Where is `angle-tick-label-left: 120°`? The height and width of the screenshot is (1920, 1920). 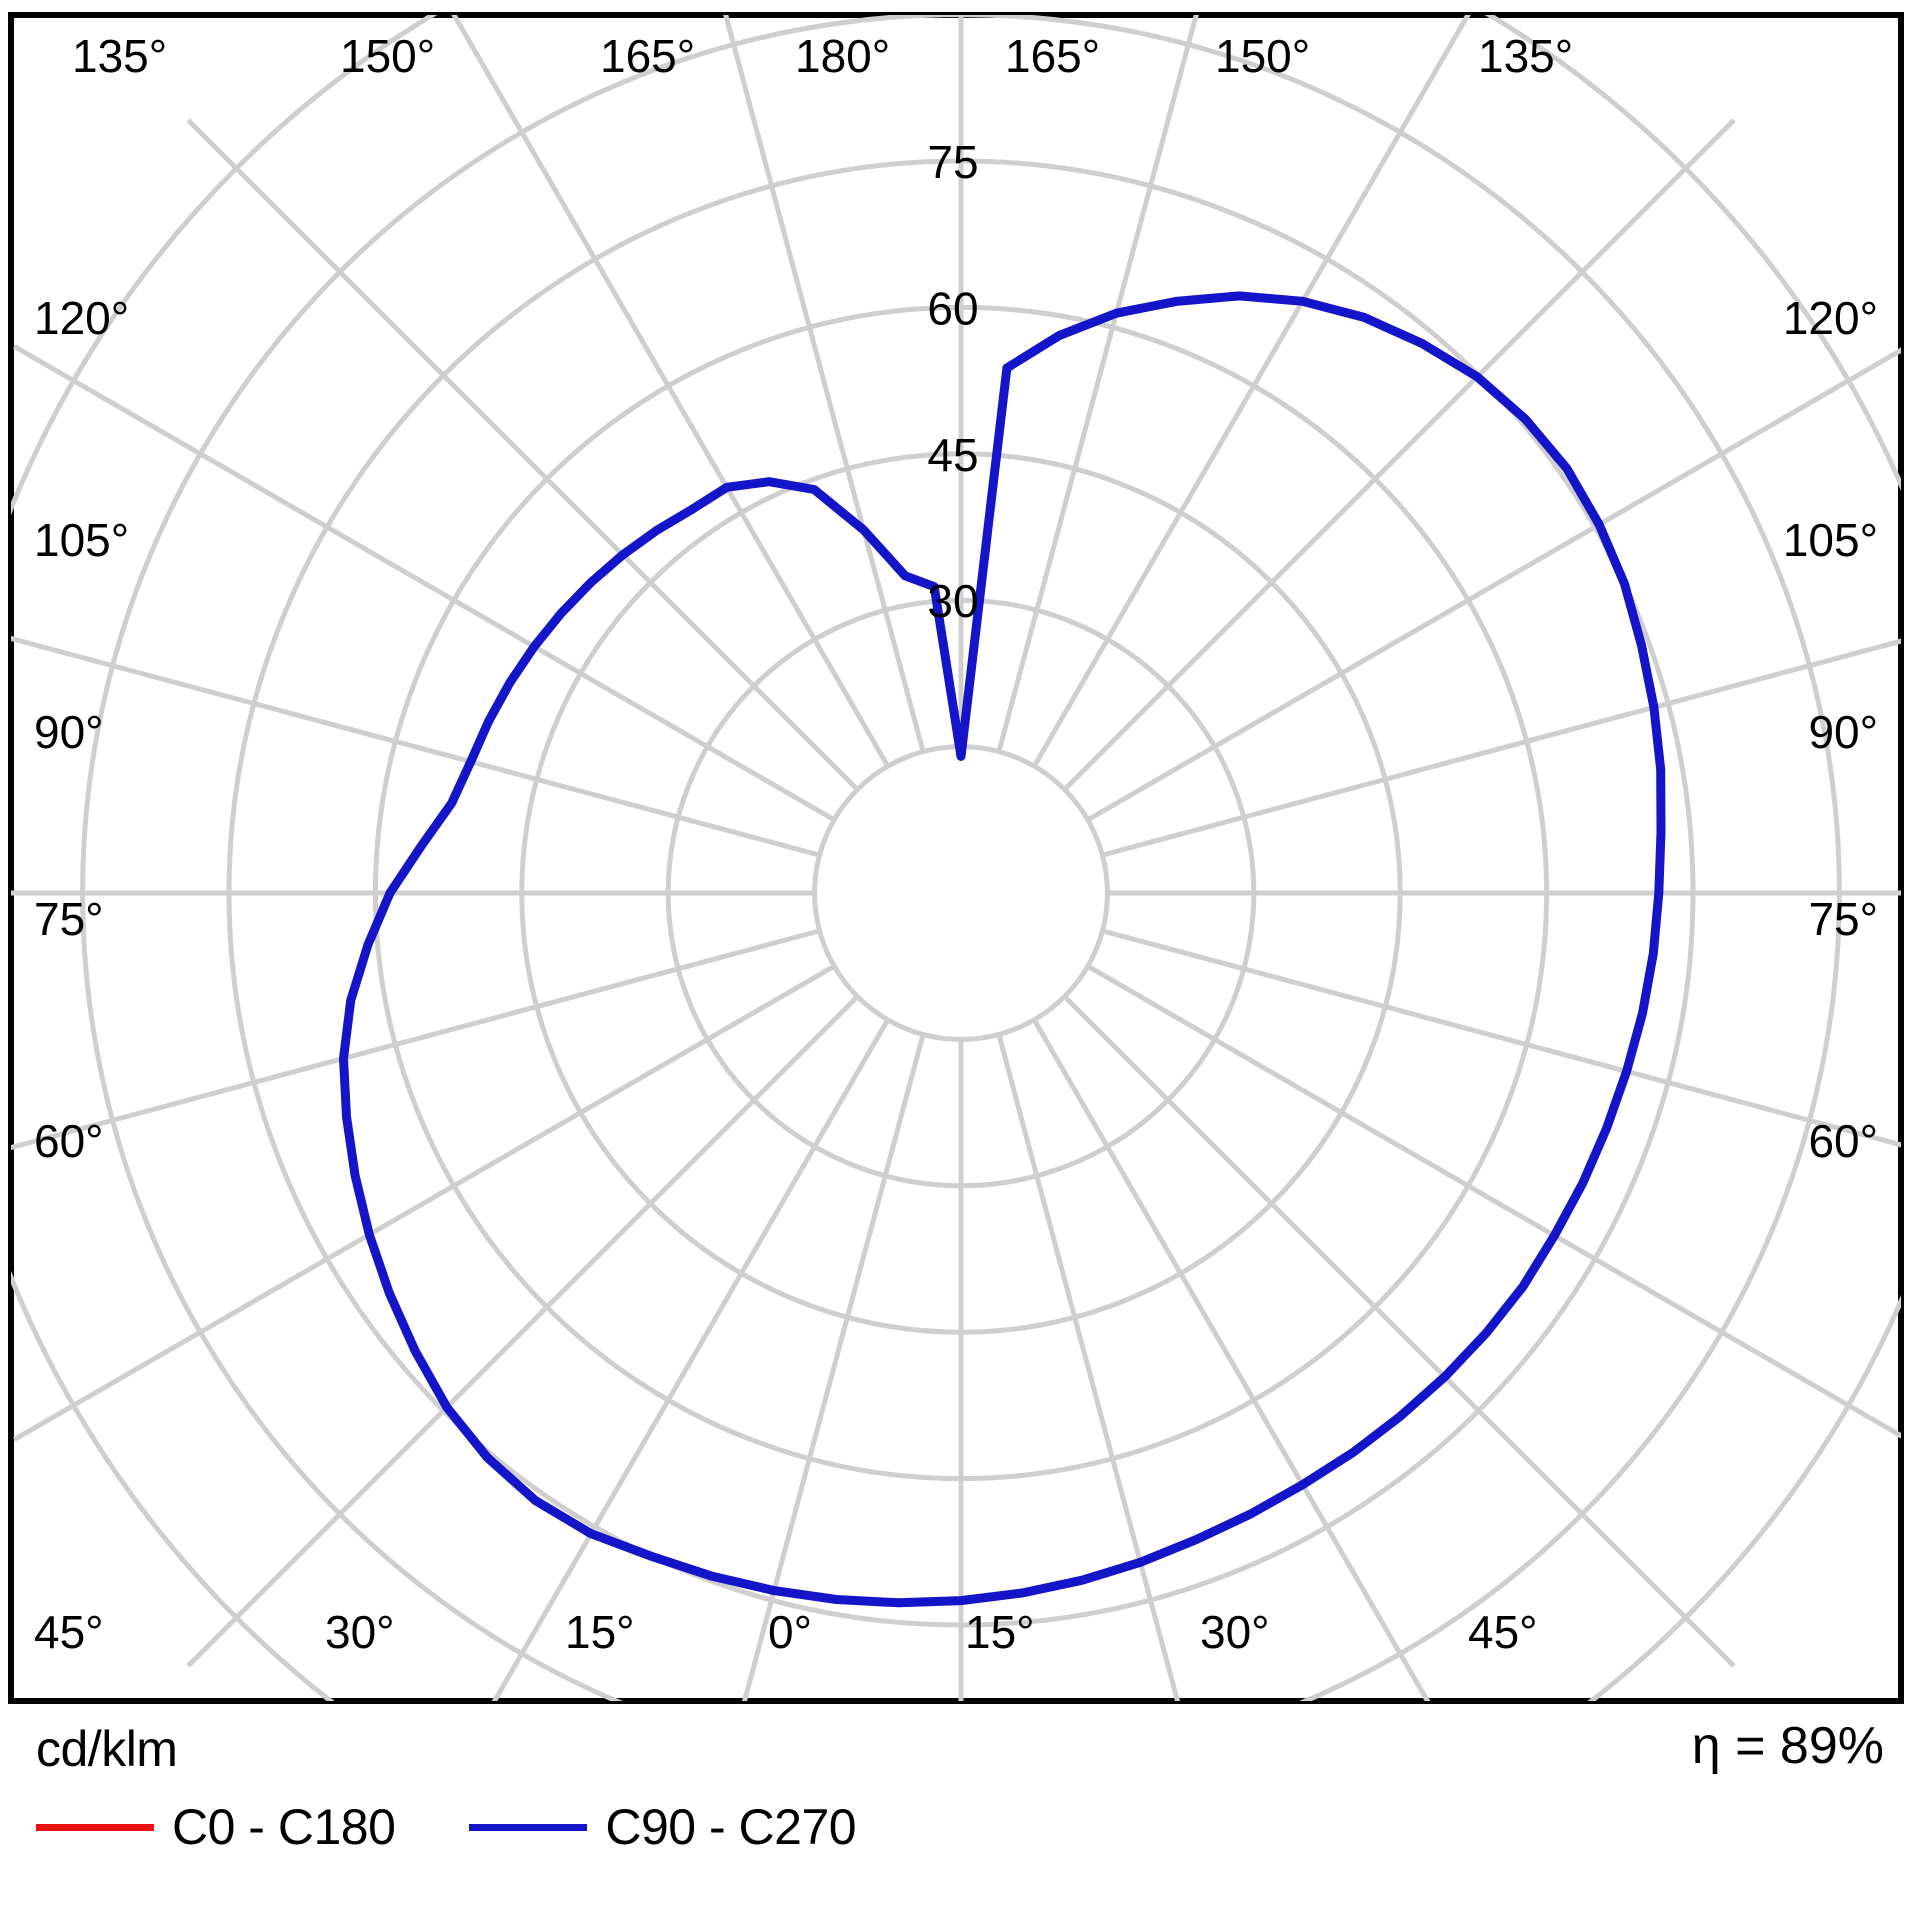
angle-tick-label-left: 120° is located at coordinates (81, 318).